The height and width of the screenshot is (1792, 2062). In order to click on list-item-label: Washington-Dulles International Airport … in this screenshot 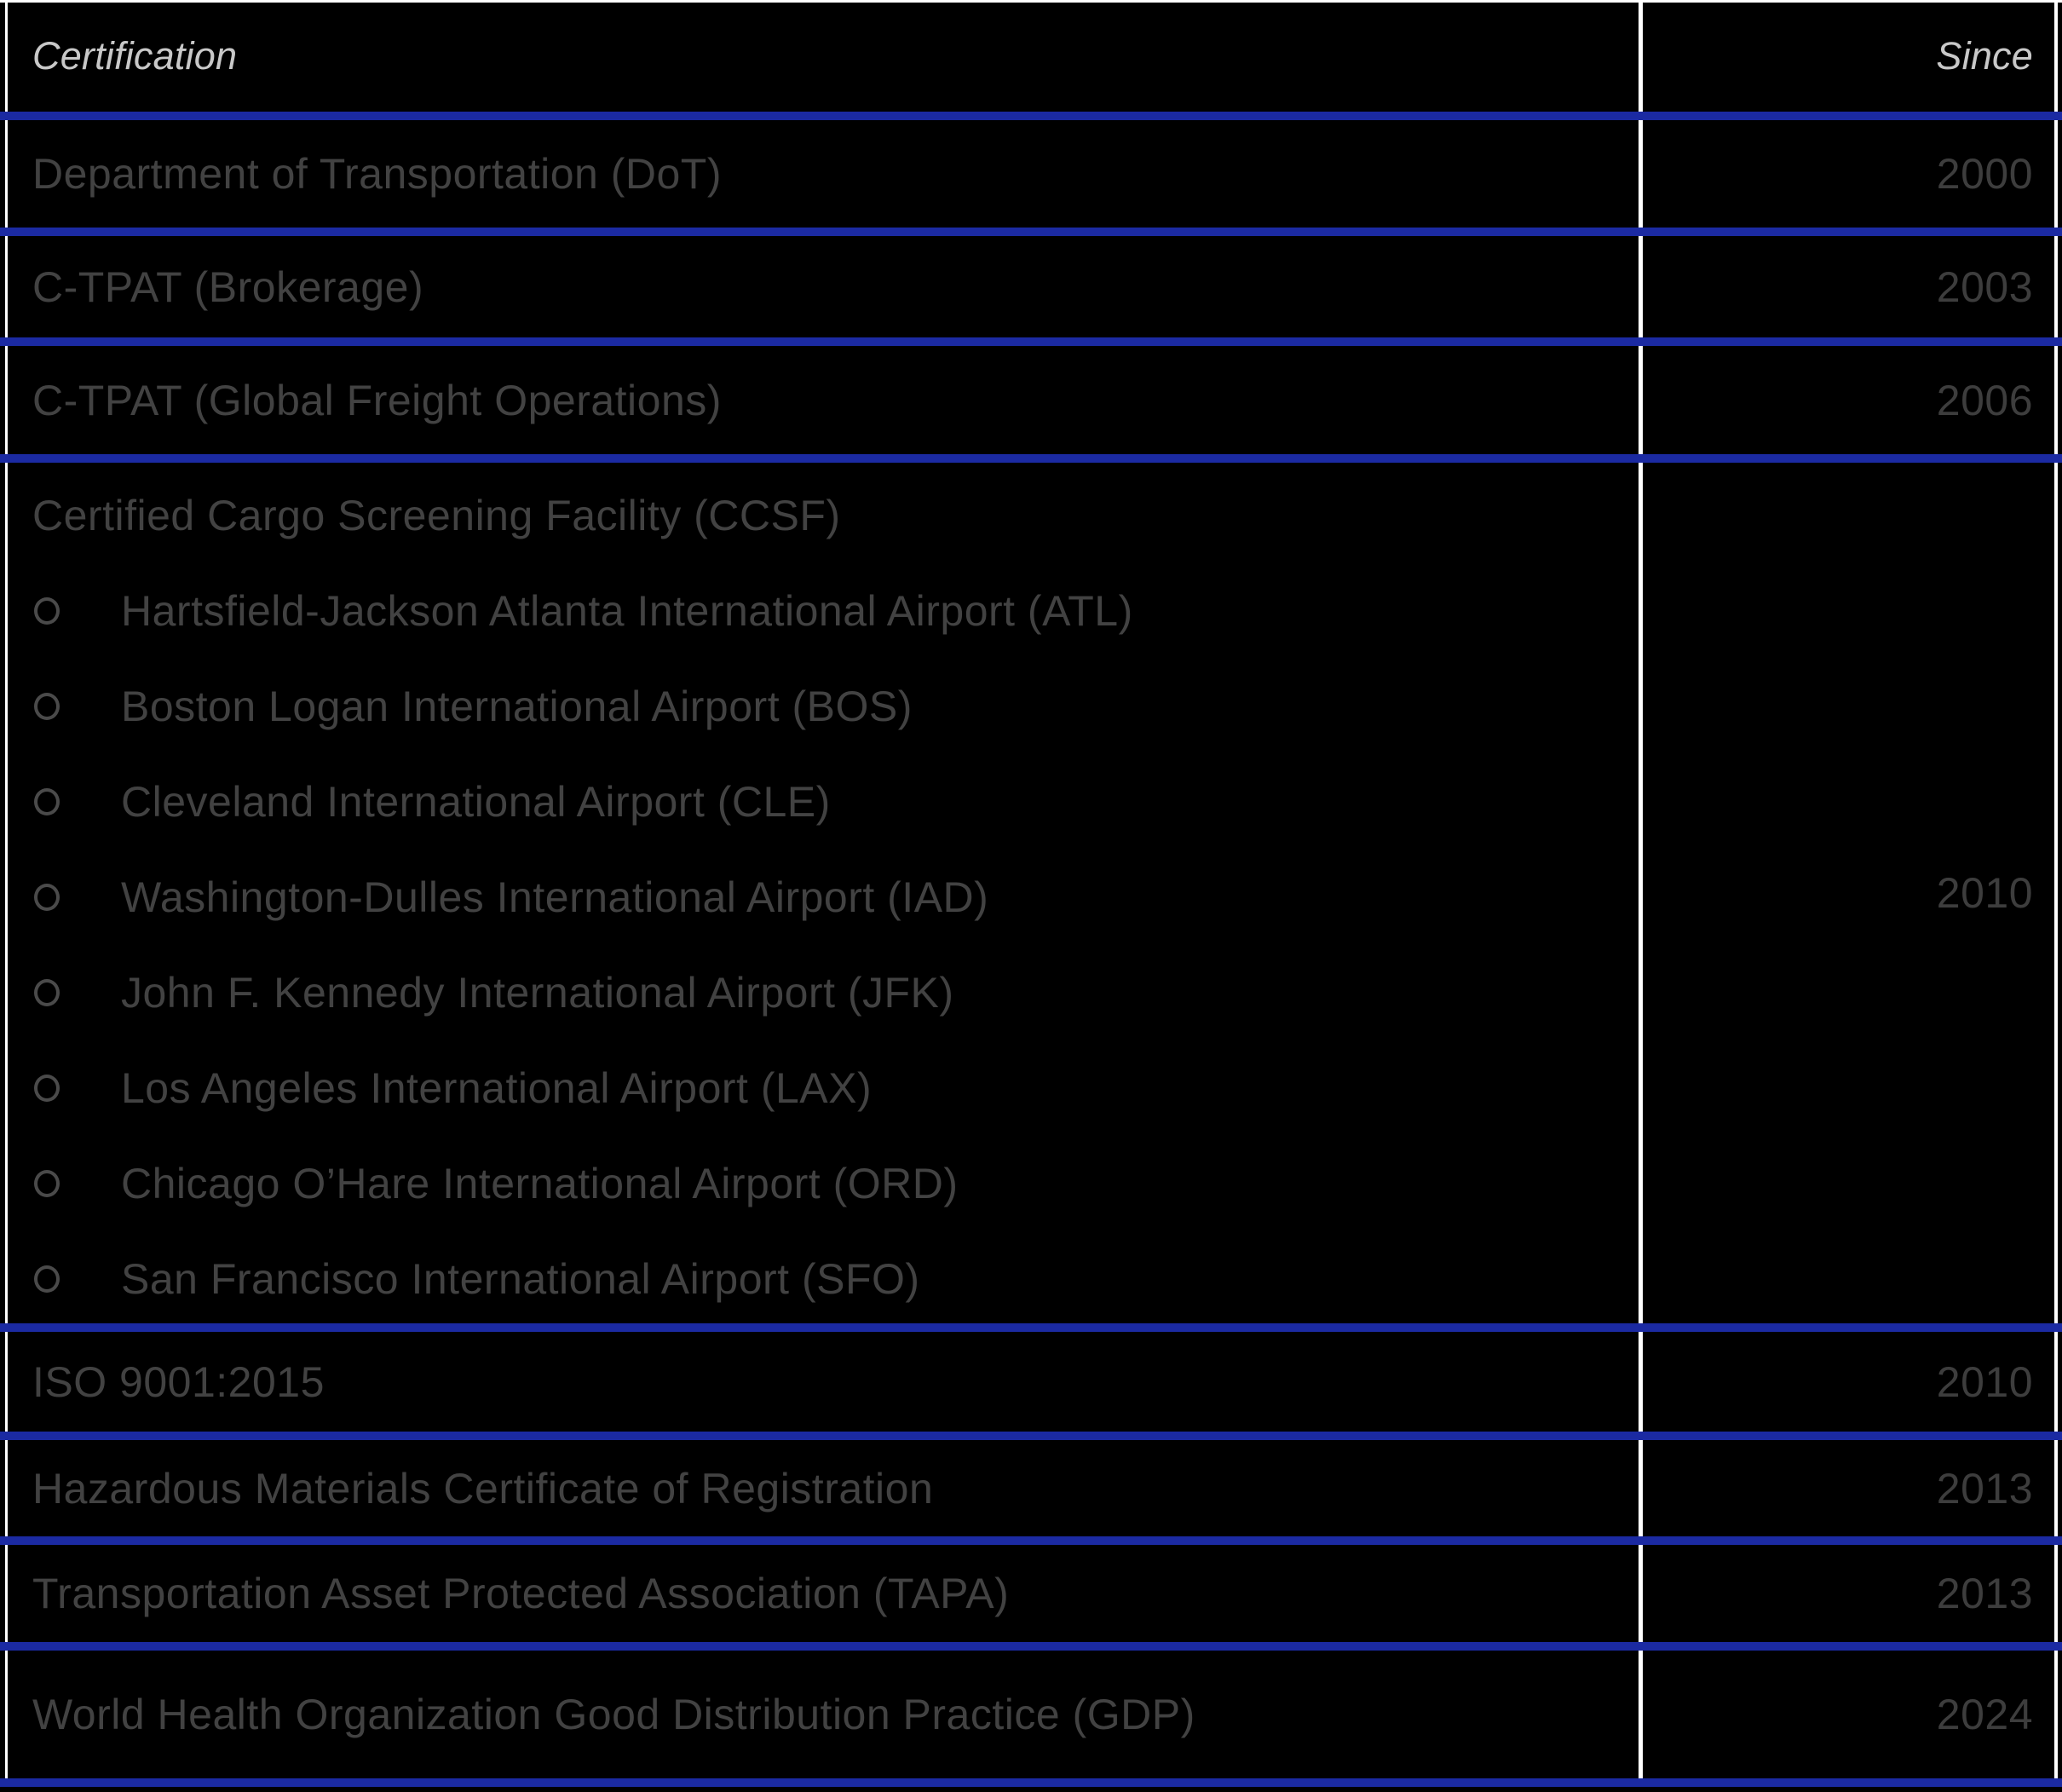, I will do `click(555, 897)`.